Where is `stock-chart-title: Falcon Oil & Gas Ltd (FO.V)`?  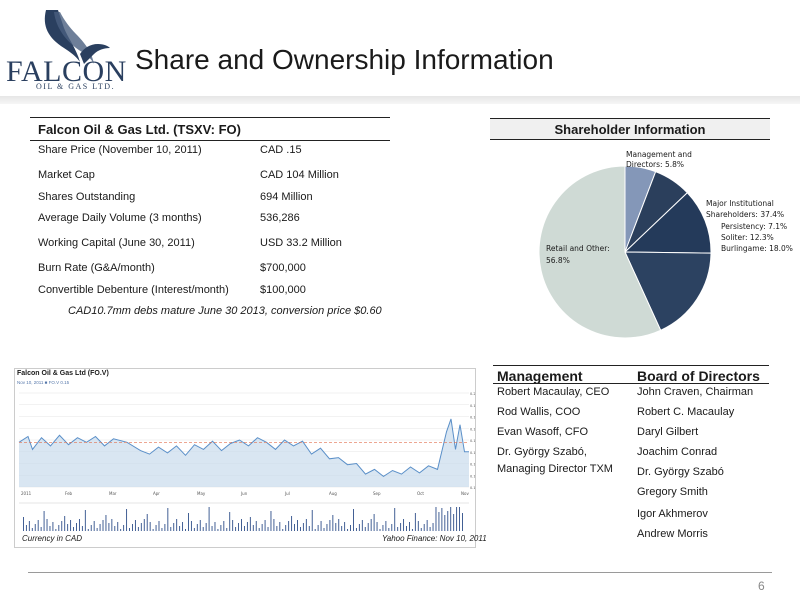
stock-chart-title: Falcon Oil & Gas Ltd (FO.V) is located at coordinates (63, 373).